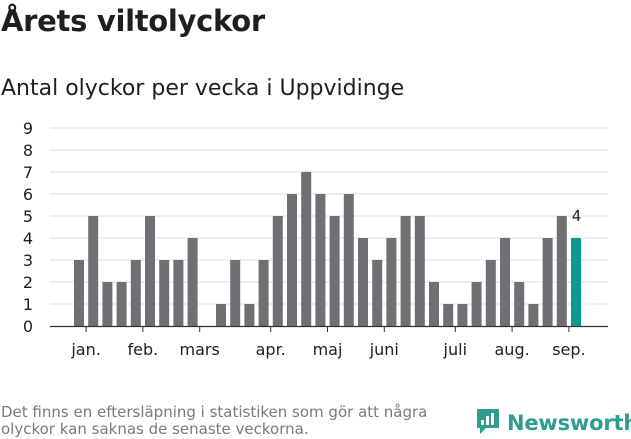  I want to click on x-tick-label: sep., so click(568, 349).